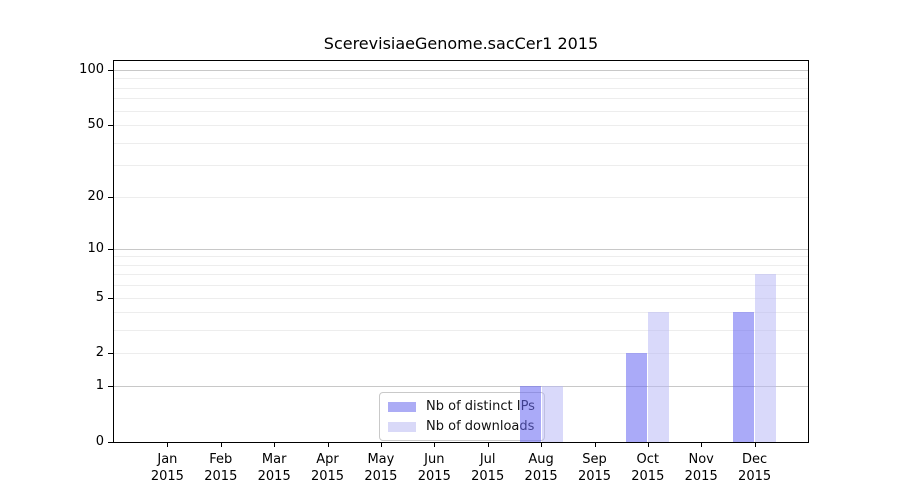 This screenshot has width=900, height=500. Describe the element at coordinates (91, 69) in the screenshot. I see `y-tick-label: 100` at that location.